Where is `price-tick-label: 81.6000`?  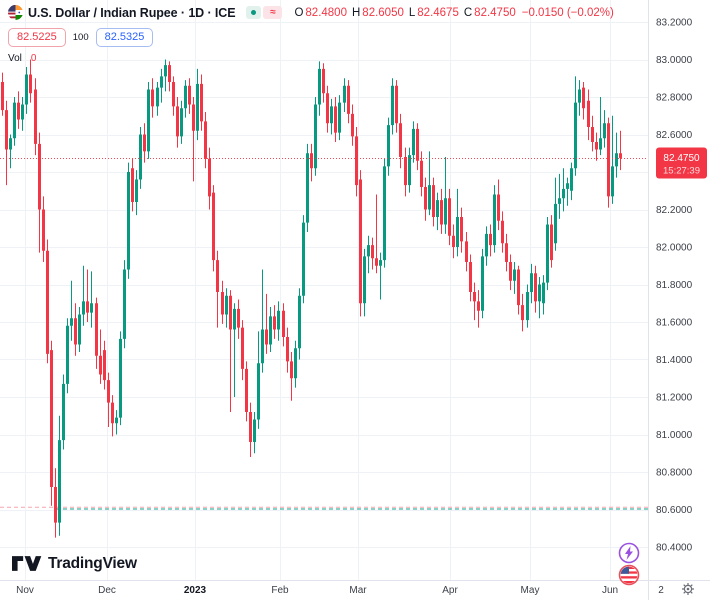
price-tick-label: 81.6000 is located at coordinates (674, 323).